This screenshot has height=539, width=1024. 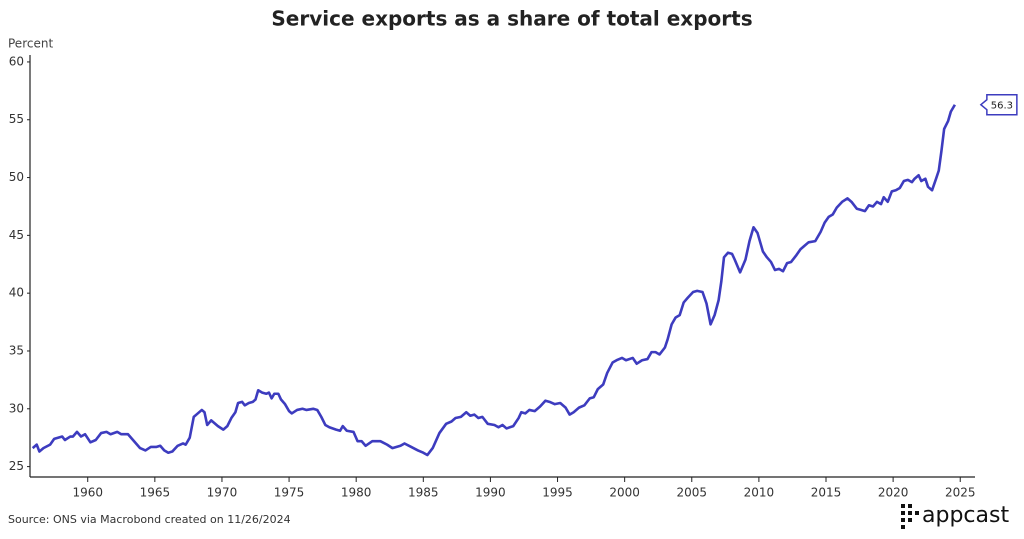 I want to click on x-tick-label: 1995, so click(x=557, y=493).